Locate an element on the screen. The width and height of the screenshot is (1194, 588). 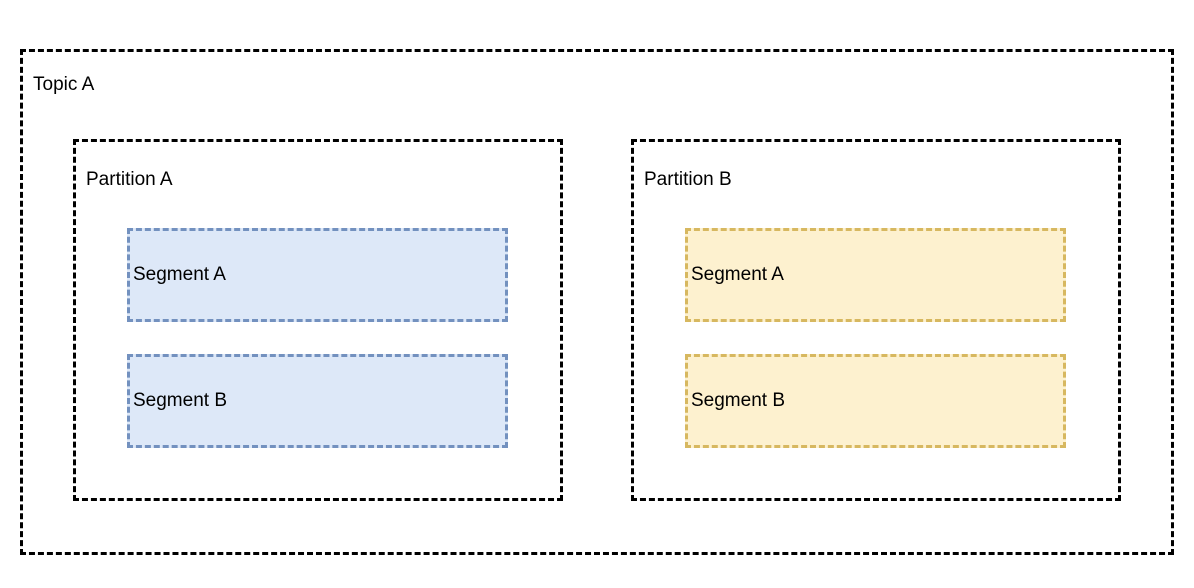
partition-b-segment-b: Segment B is located at coordinates (875, 401).